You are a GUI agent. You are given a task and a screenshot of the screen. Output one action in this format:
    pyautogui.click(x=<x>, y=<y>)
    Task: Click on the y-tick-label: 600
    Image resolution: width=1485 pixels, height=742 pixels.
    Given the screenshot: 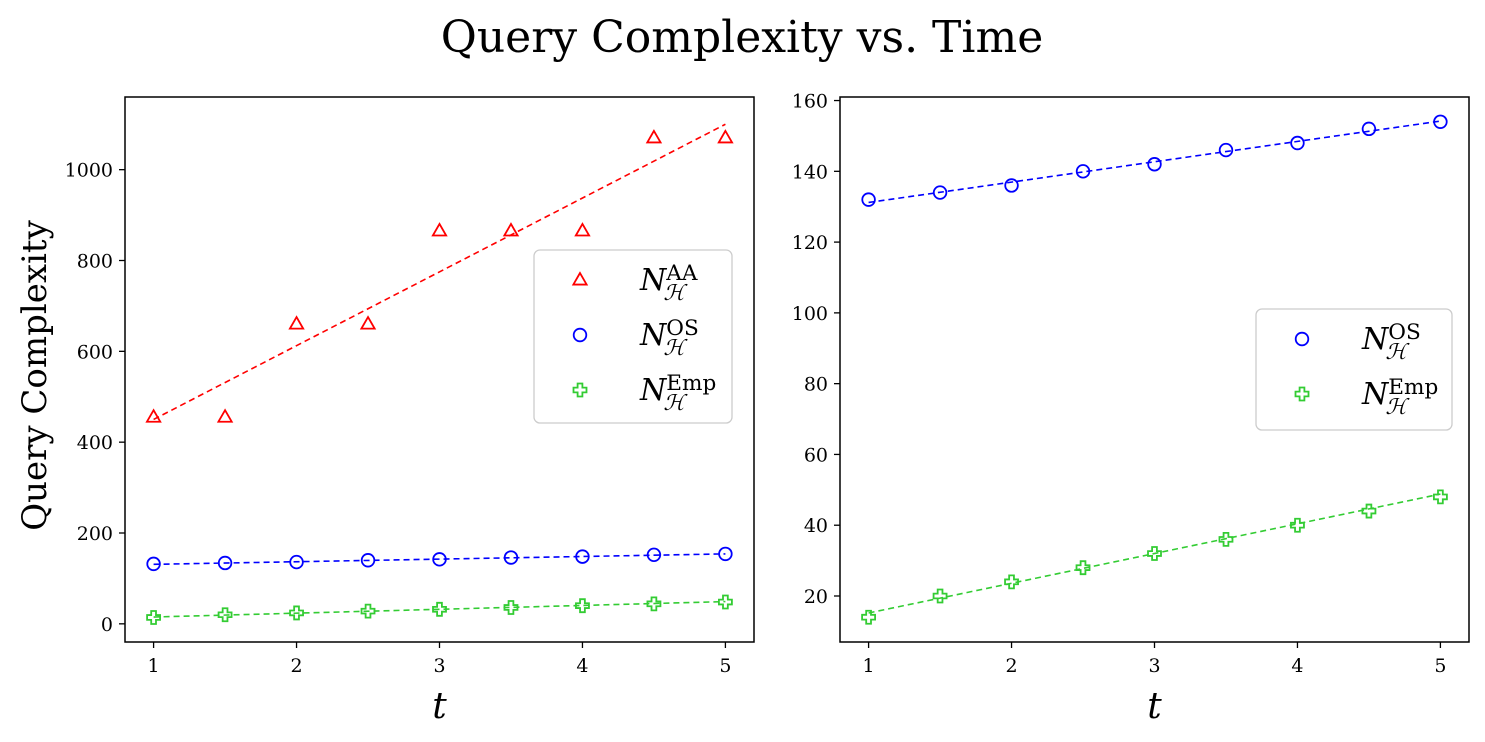 What is the action you would take?
    pyautogui.click(x=95, y=352)
    